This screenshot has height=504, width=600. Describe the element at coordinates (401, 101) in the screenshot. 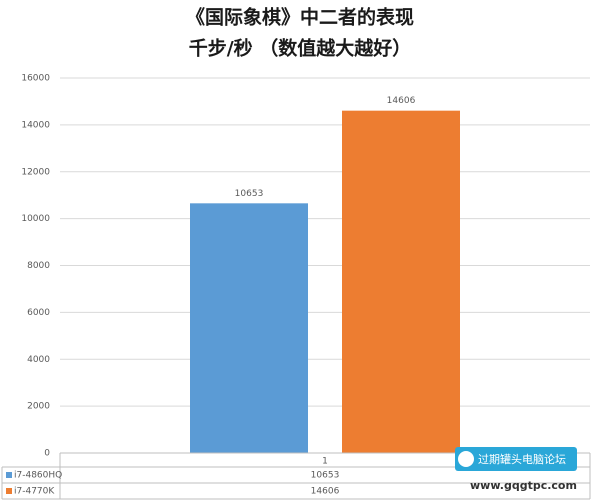

I see `data-label: 14606` at that location.